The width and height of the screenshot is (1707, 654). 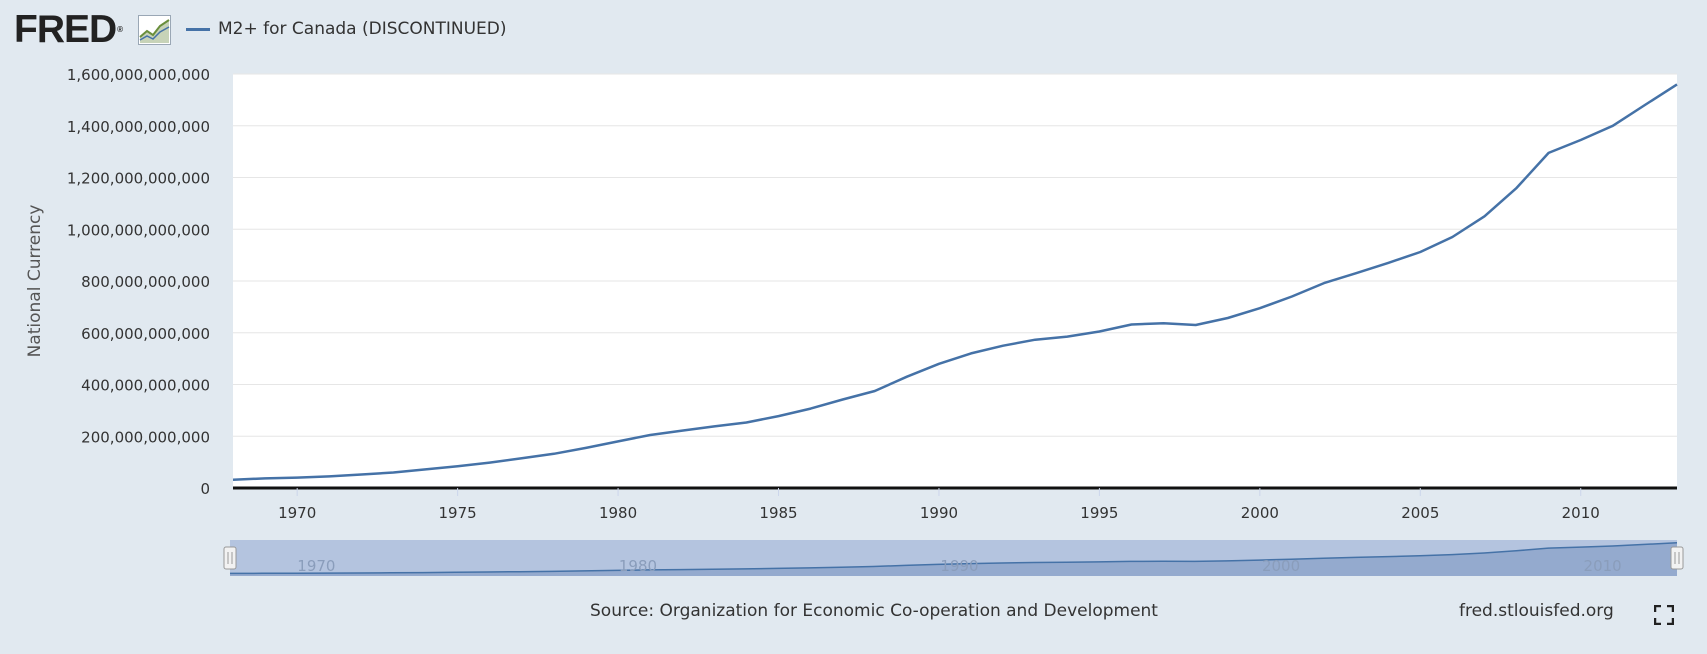 I want to click on navigator: 1970 1980 1990 2000 2010, so click(x=953, y=558).